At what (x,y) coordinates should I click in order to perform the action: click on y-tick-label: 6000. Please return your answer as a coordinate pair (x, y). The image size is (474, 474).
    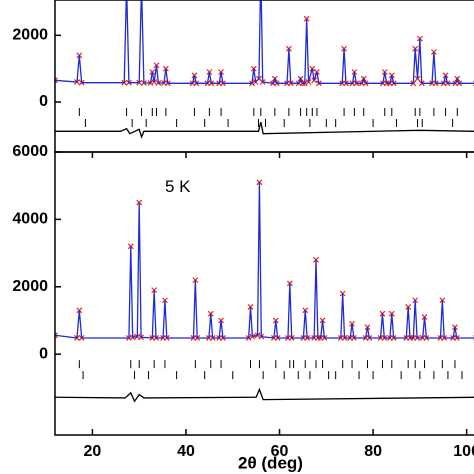
    Looking at the image, I should click on (30, 151).